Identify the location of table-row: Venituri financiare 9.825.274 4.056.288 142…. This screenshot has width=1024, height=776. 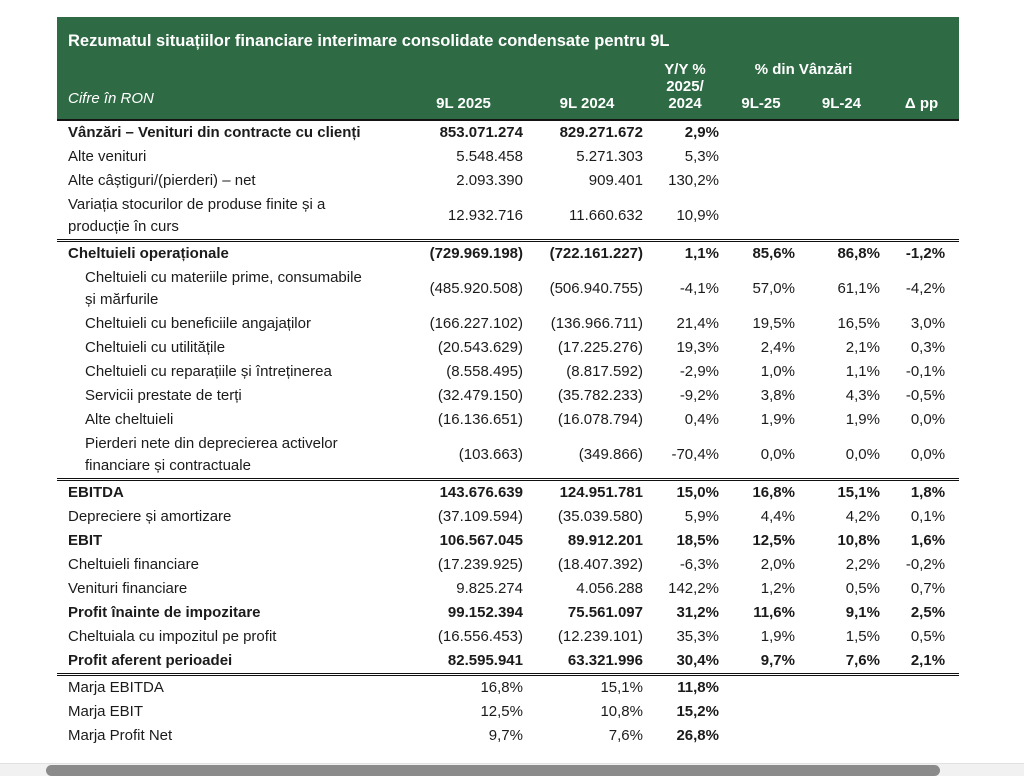
(508, 589).